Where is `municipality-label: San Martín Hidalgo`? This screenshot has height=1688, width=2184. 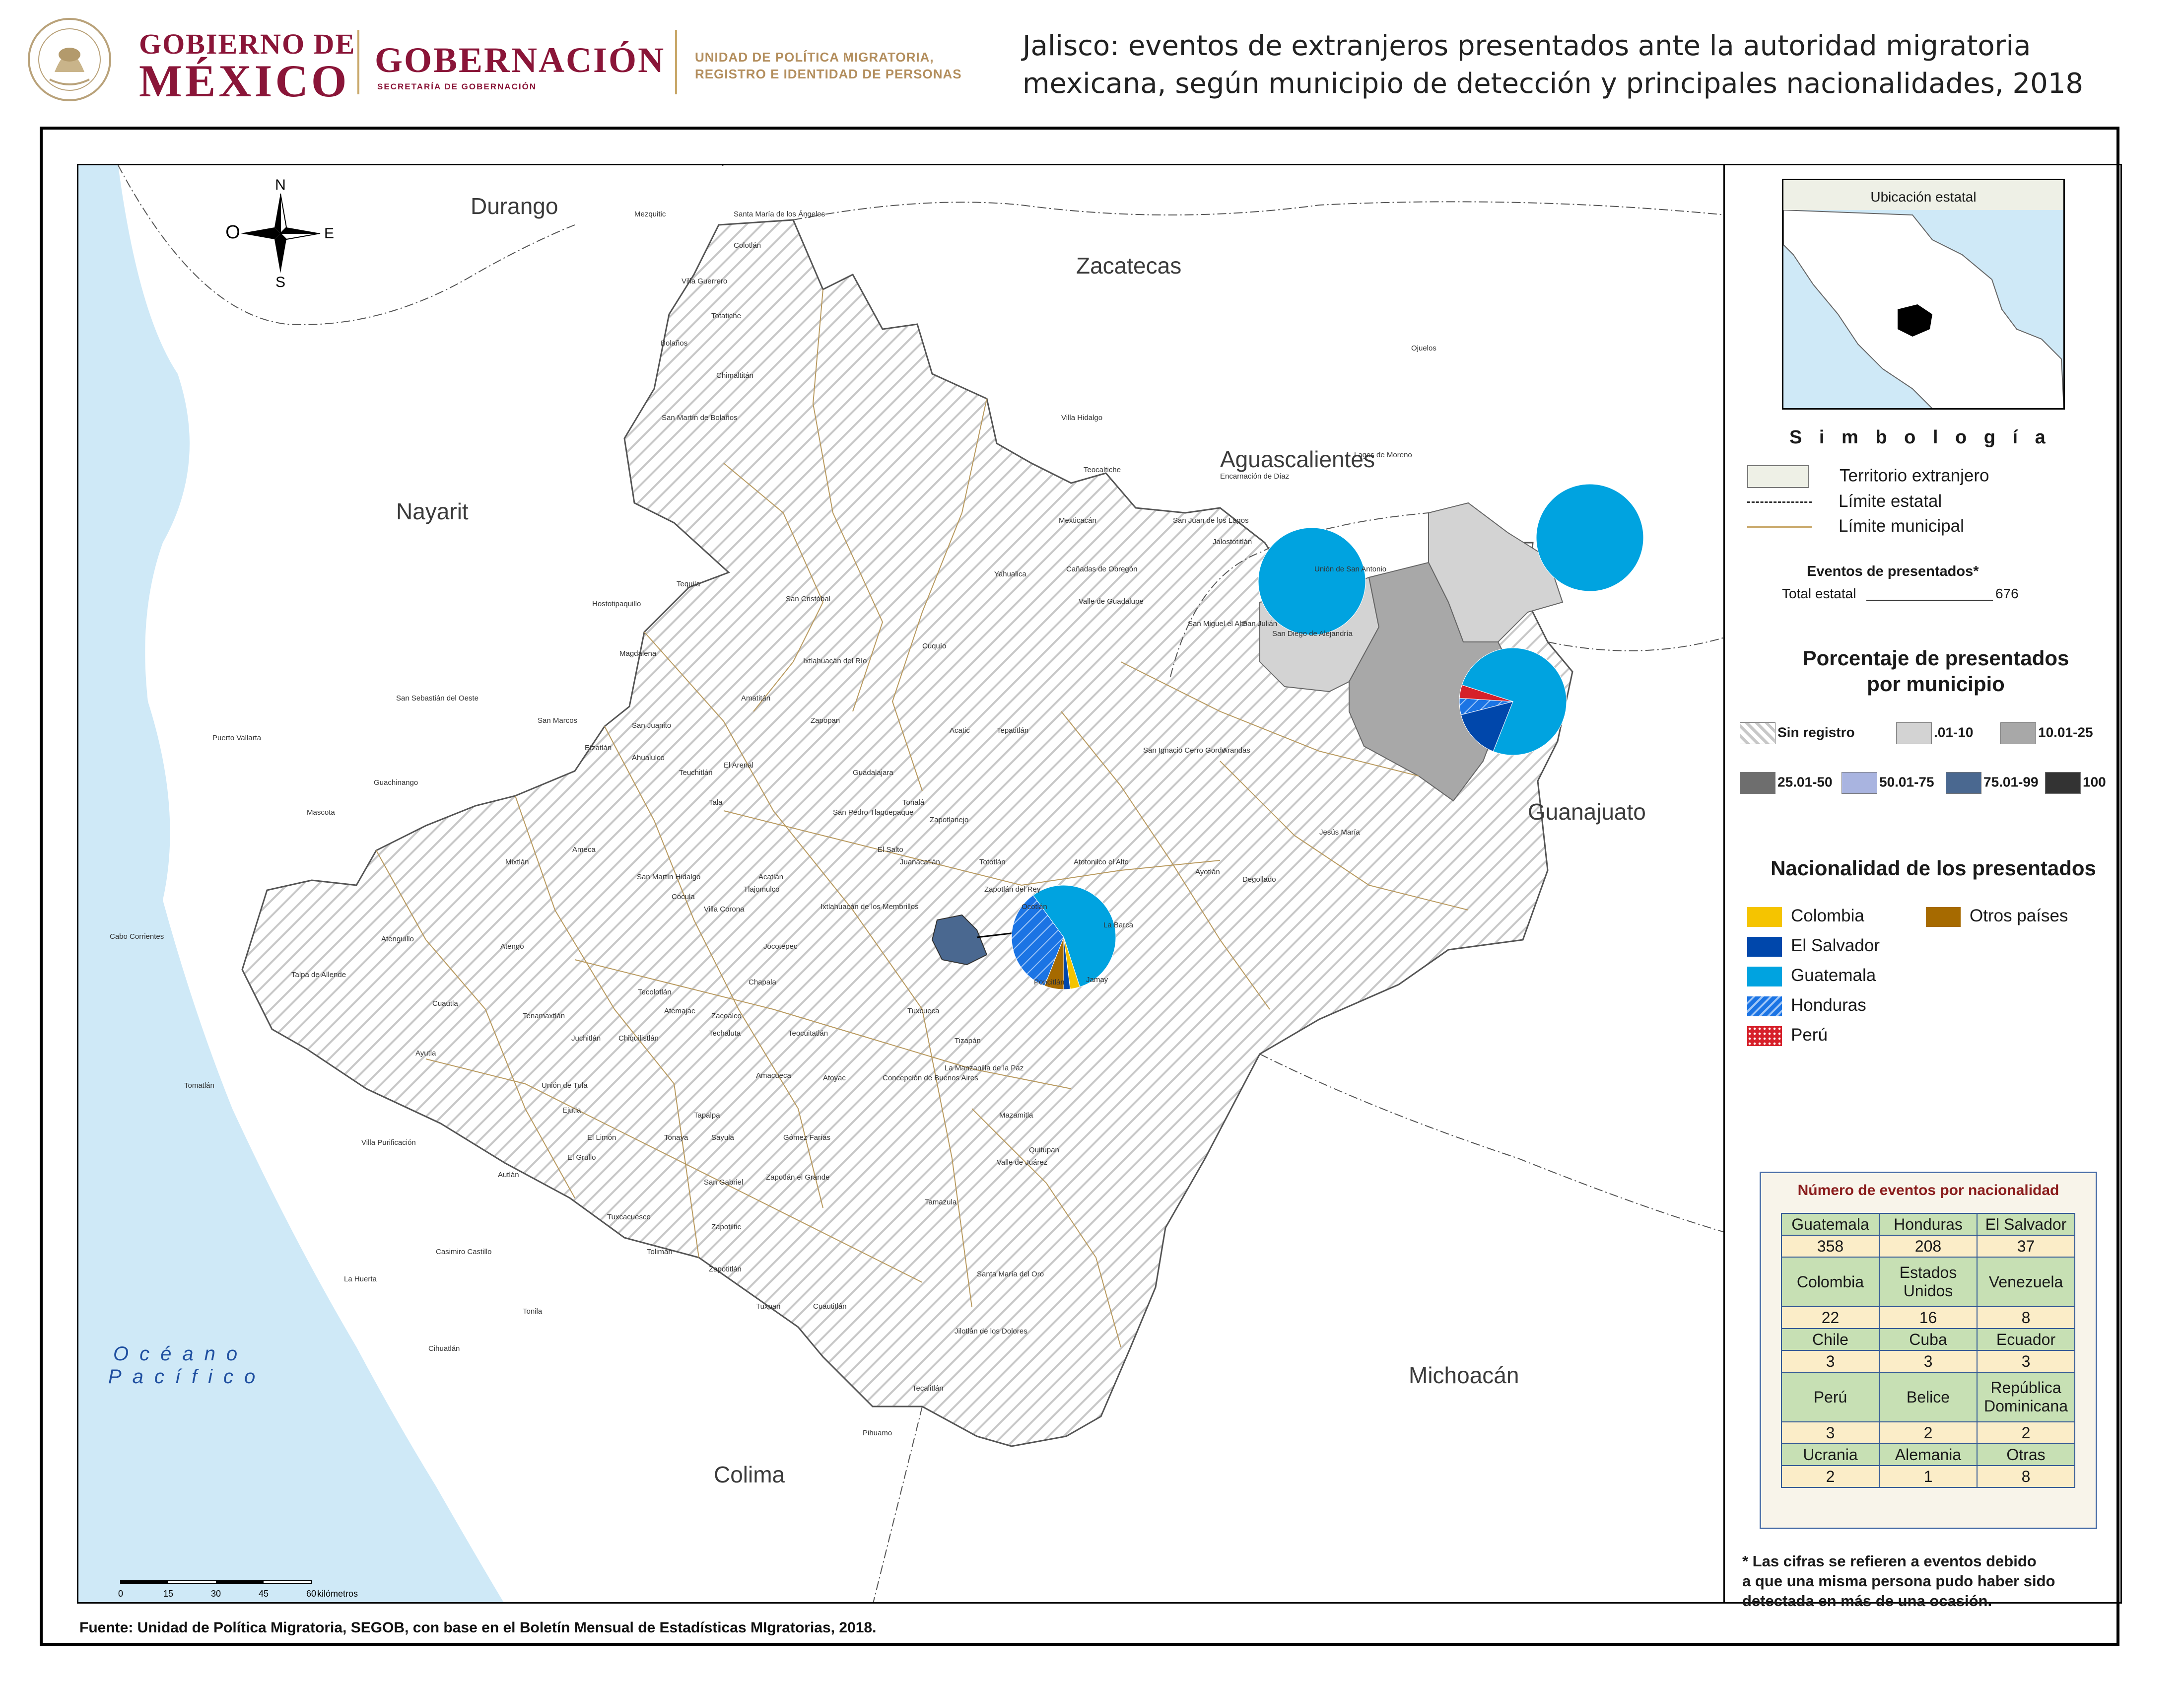 municipality-label: San Martín Hidalgo is located at coordinates (669, 877).